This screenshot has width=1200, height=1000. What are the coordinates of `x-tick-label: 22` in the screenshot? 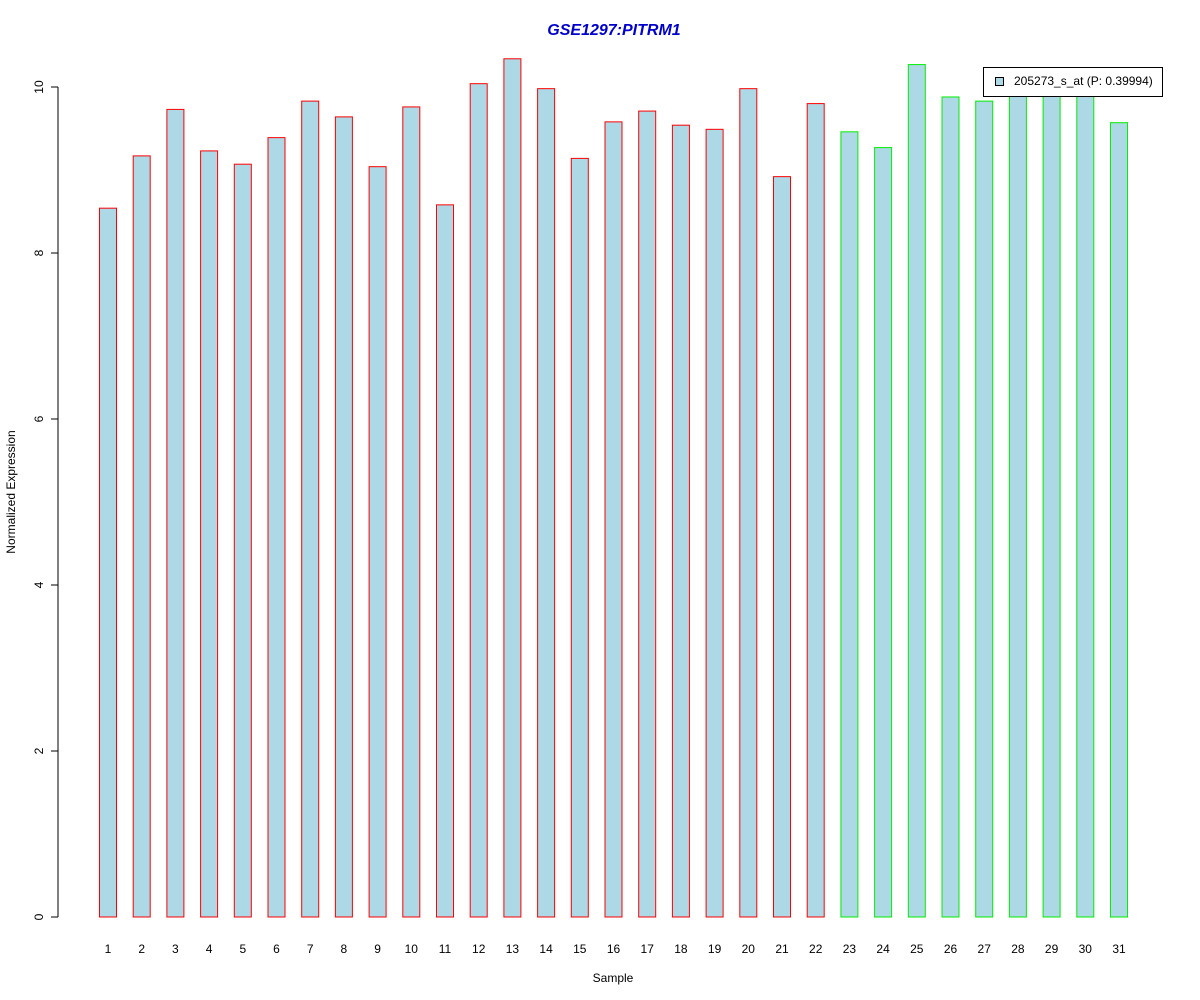 It's located at (816, 949).